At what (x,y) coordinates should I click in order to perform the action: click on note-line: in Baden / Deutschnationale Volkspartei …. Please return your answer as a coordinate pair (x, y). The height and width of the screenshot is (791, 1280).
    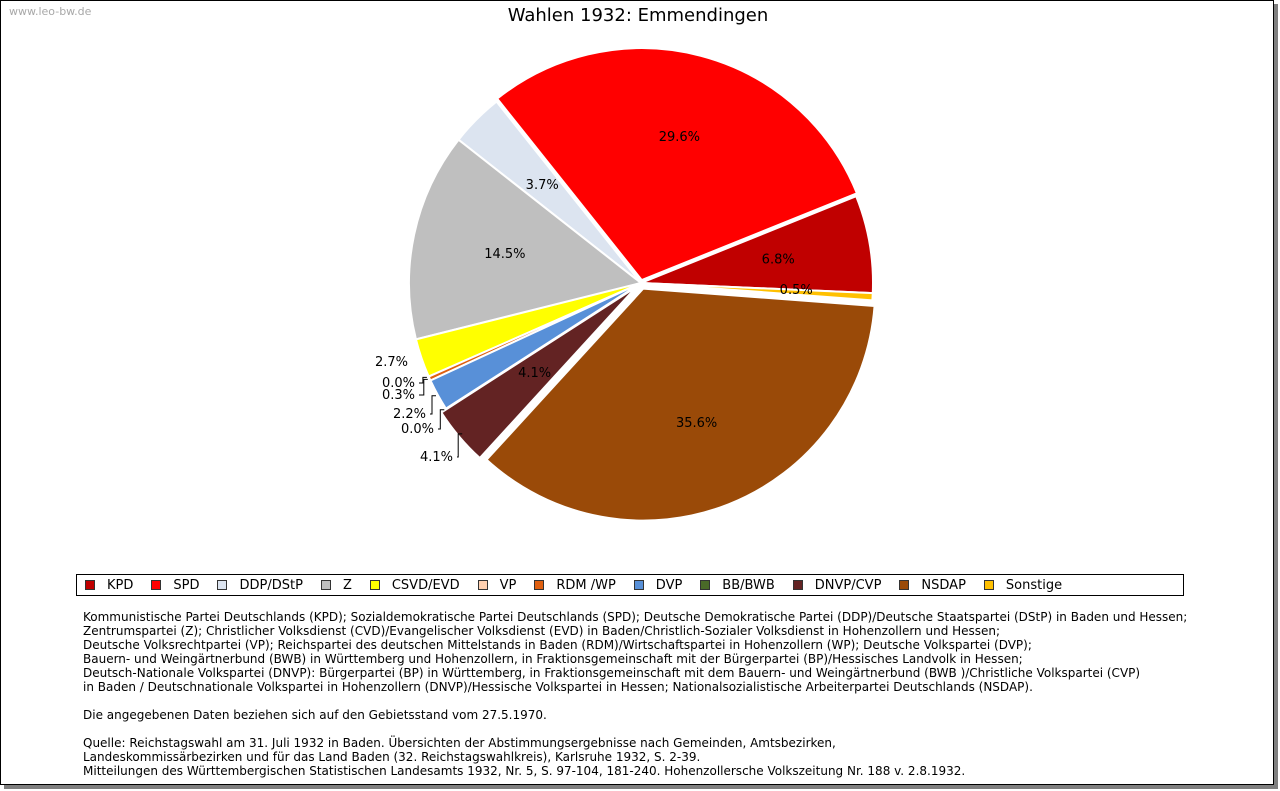
    Looking at the image, I should click on (558, 687).